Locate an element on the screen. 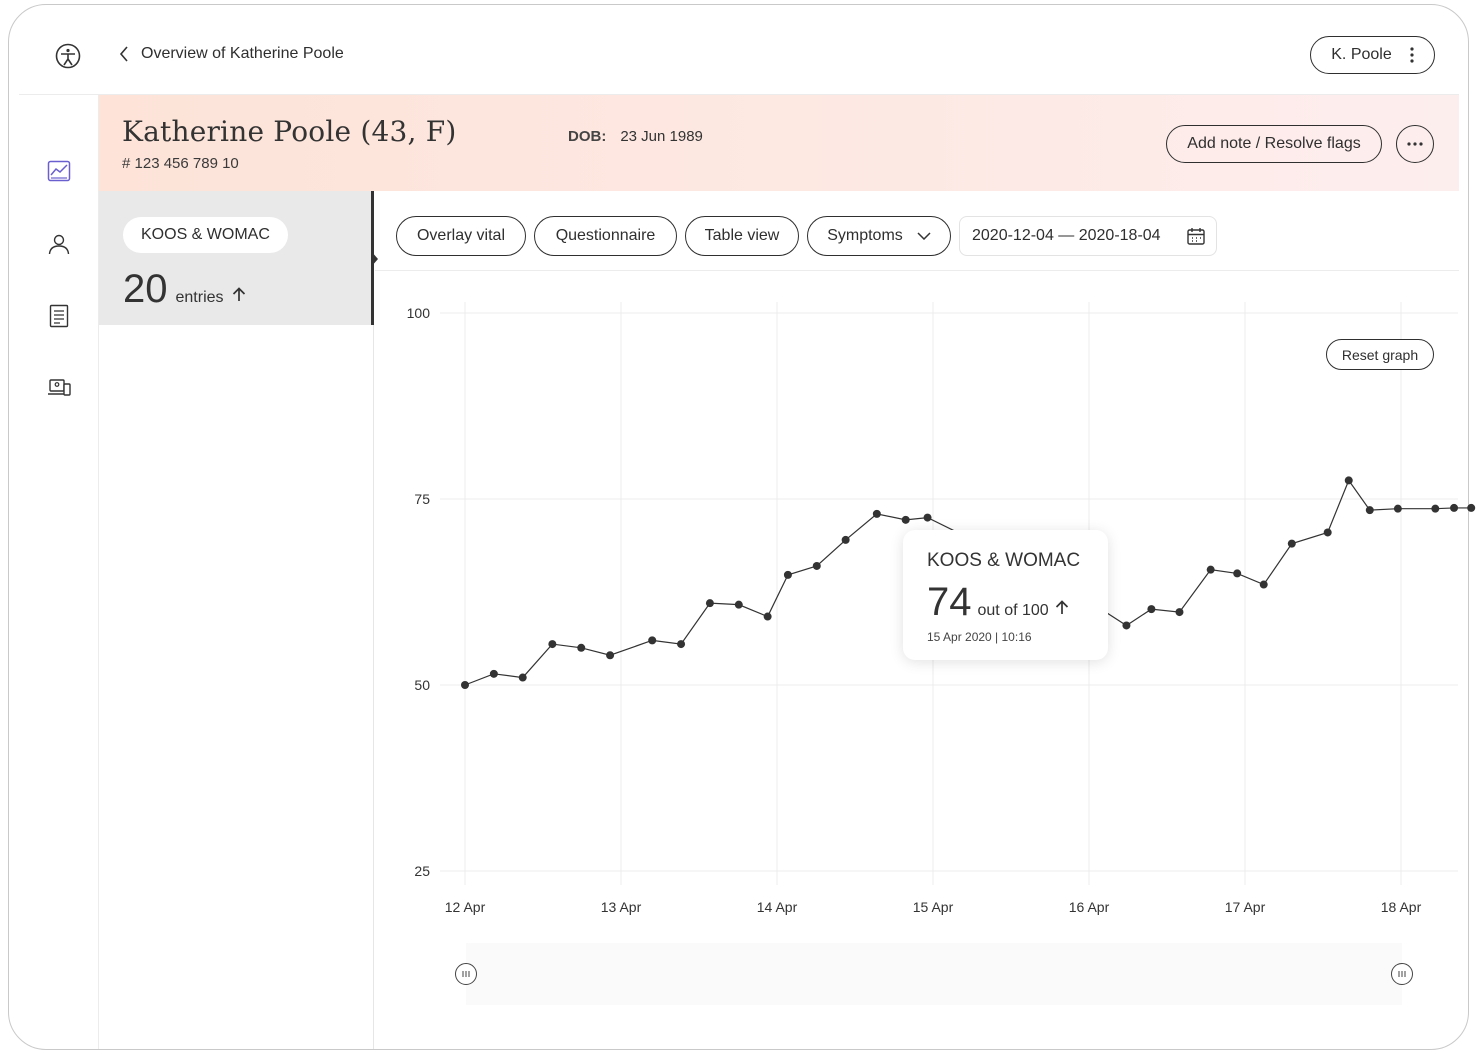 This screenshot has height=1060, width=1476. sidebar-item-notes-icon is located at coordinates (59, 316).